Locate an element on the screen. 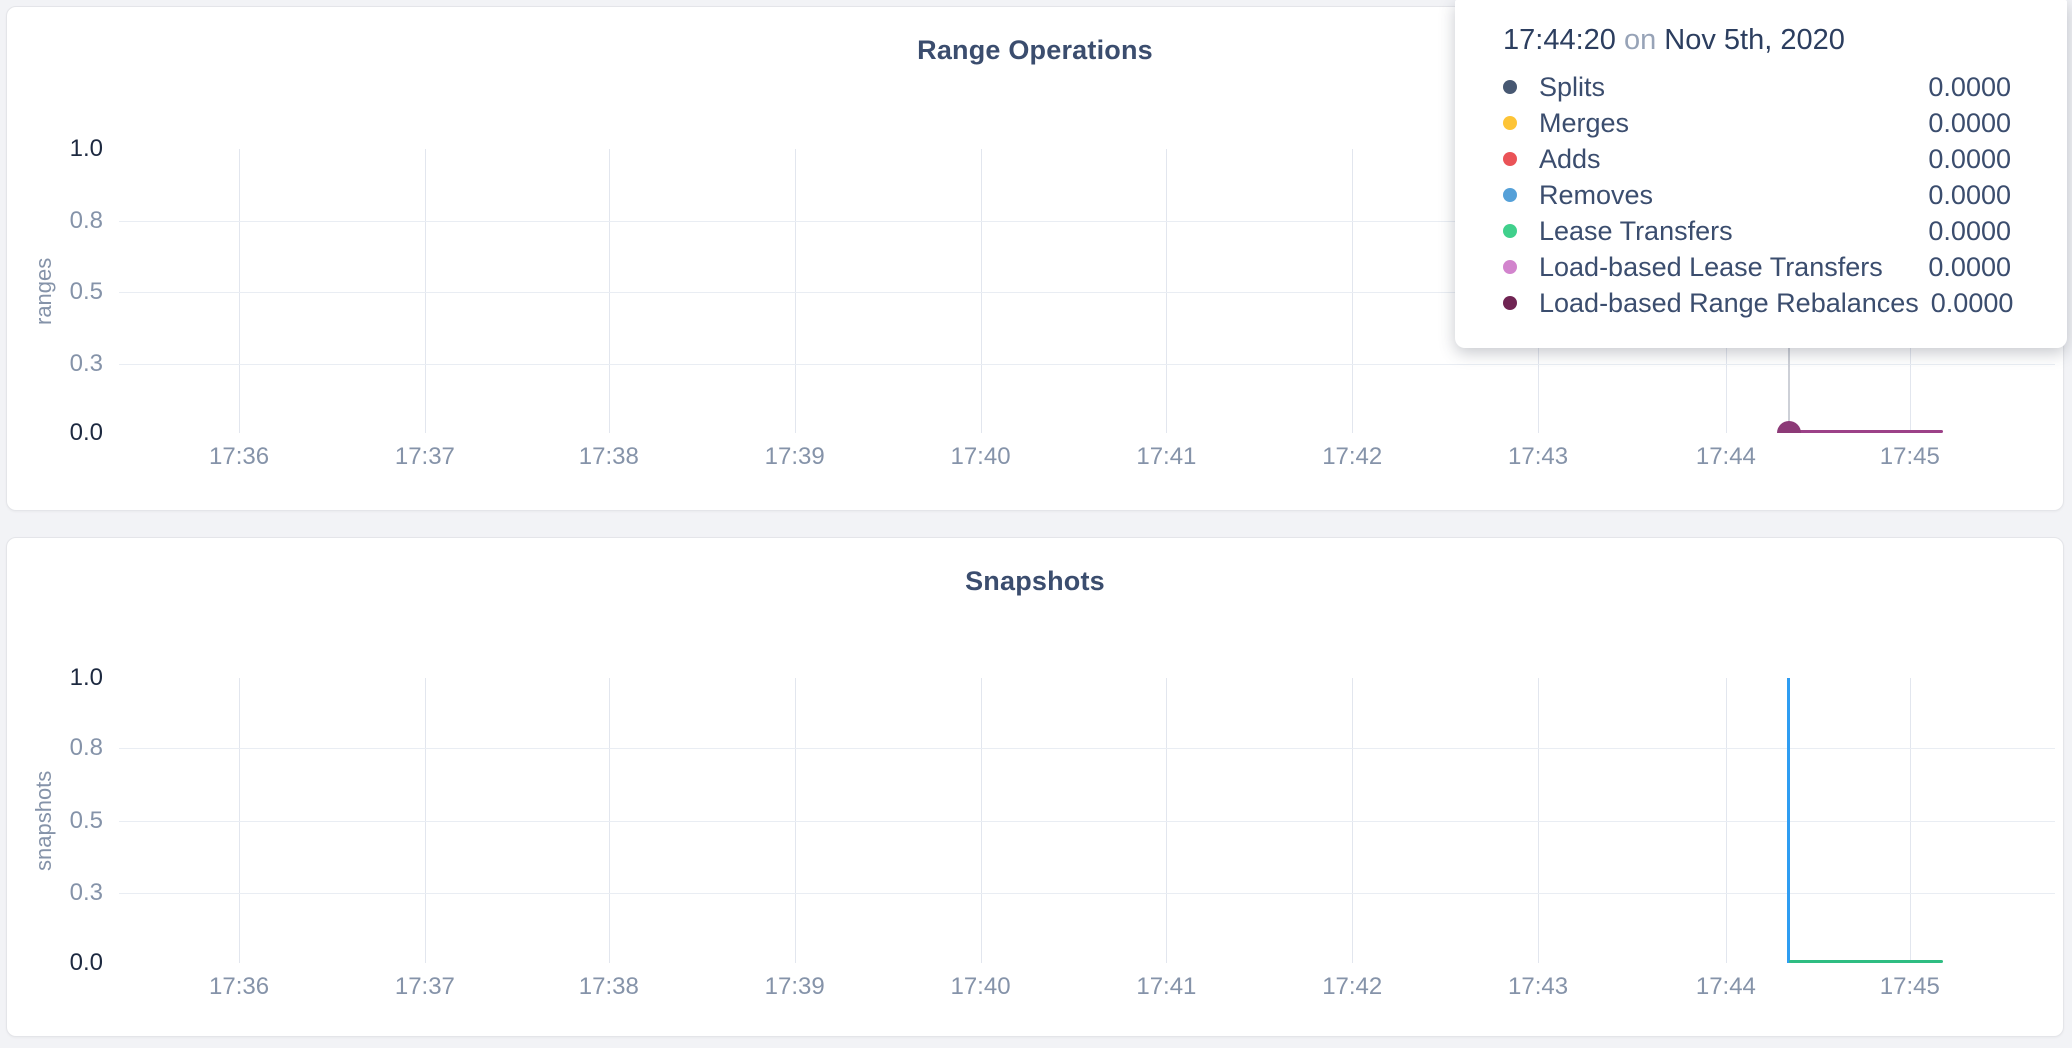 This screenshot has height=1048, width=2072. chart-title-snapshots: Snapshots is located at coordinates (1035, 581).